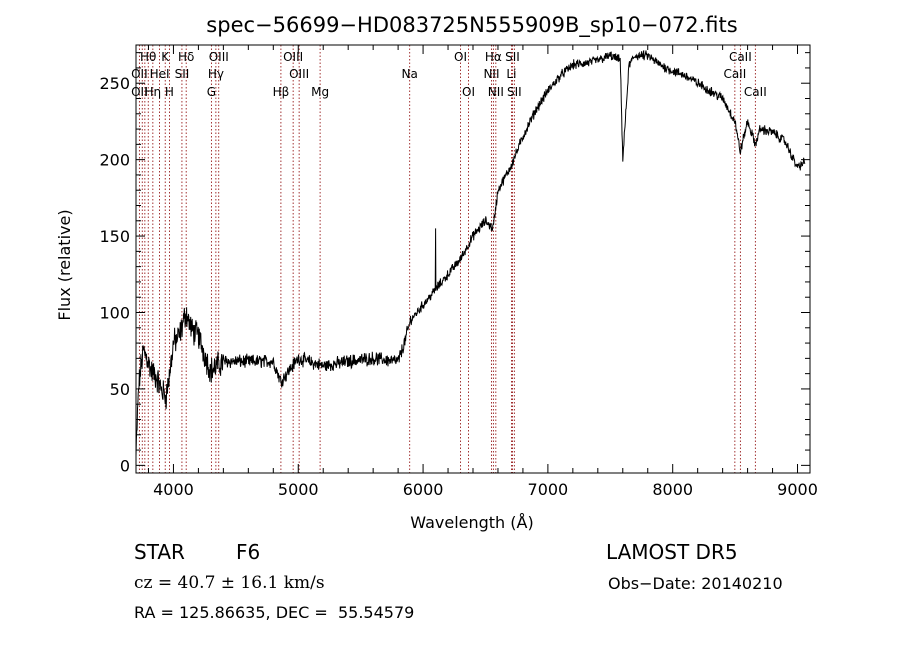  What do you see at coordinates (114, 313) in the screenshot?
I see `y-tick-label: 100` at bounding box center [114, 313].